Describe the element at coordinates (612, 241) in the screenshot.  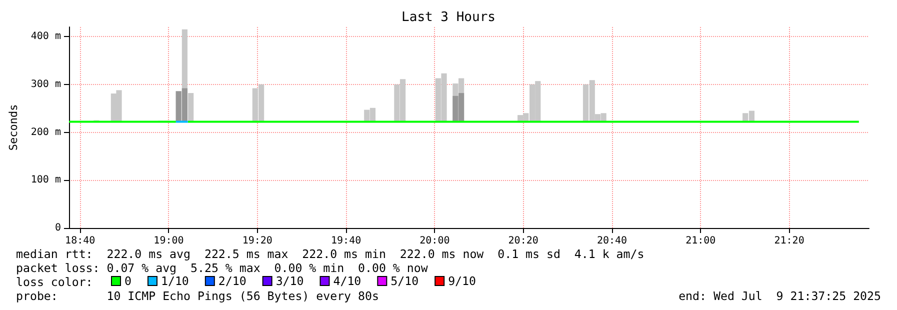
I see `x-tick-label: 20:40` at that location.